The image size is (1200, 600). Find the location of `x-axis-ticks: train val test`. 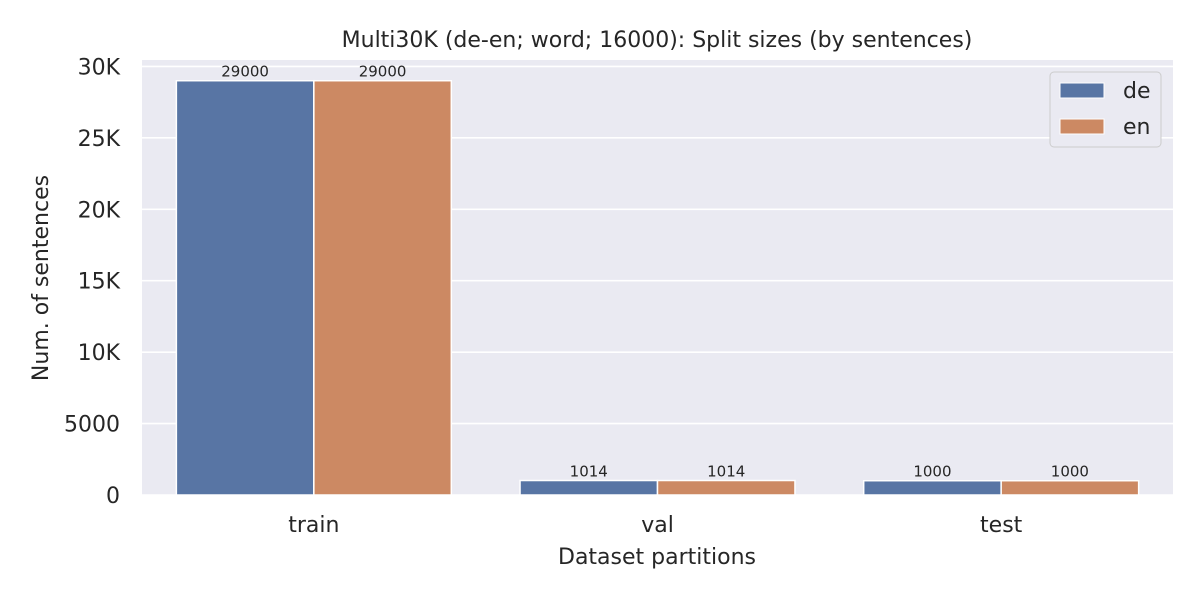

x-axis-ticks: train val test is located at coordinates (655, 525).